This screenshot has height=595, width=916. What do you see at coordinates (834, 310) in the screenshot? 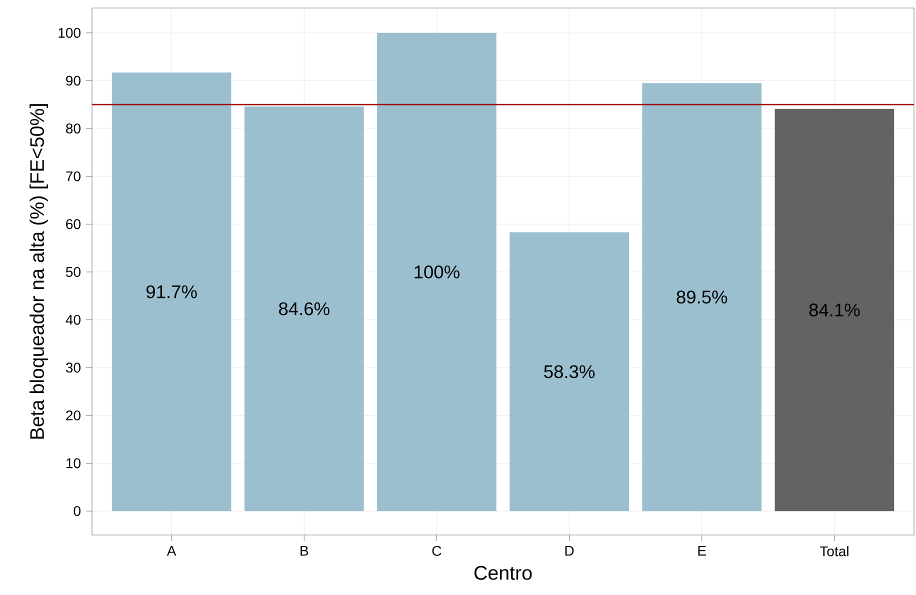
I see `data-label: 84.1%` at bounding box center [834, 310].